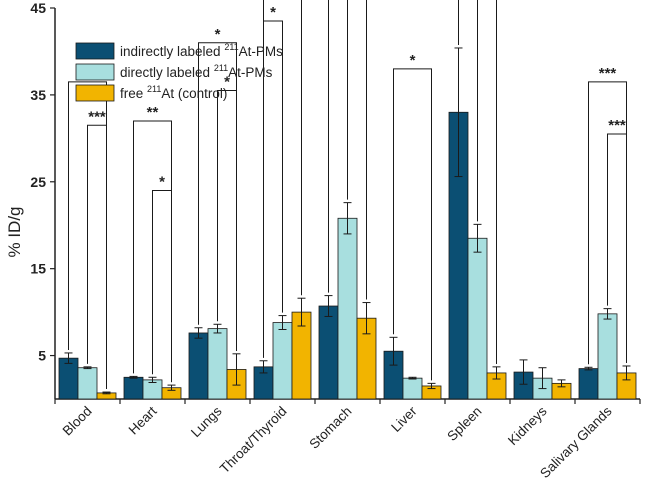  Describe the element at coordinates (196, 71) in the screenshot. I see `legend-label: directly labeled 211At-PMs` at that location.